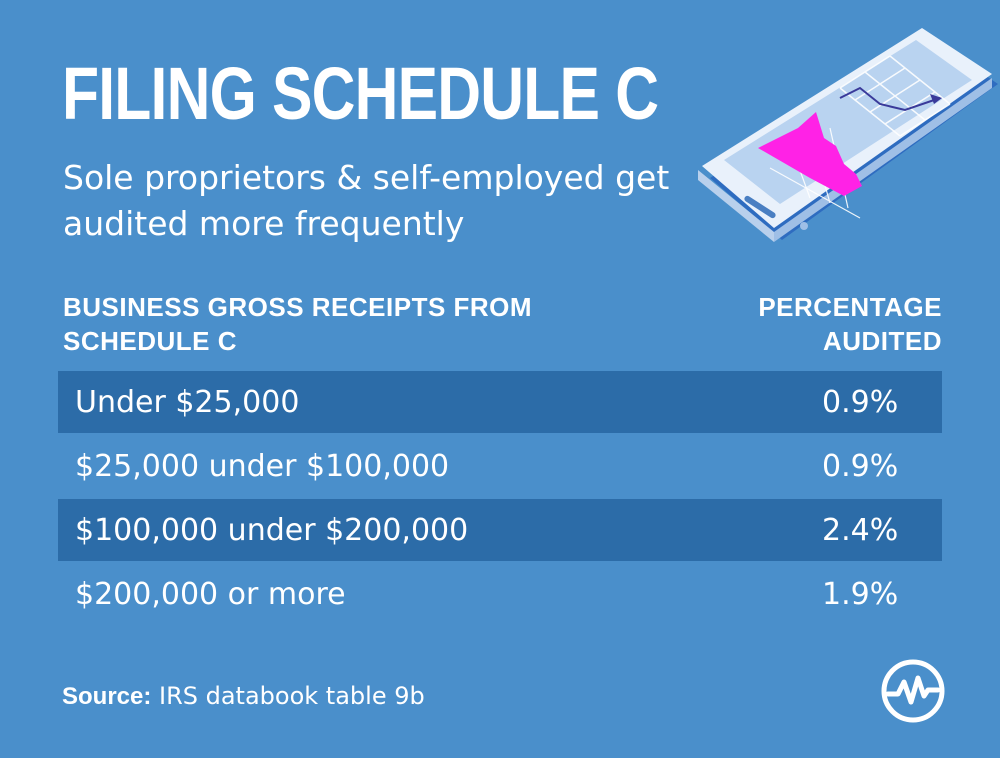  I want to click on wave-logo-icon, so click(913, 691).